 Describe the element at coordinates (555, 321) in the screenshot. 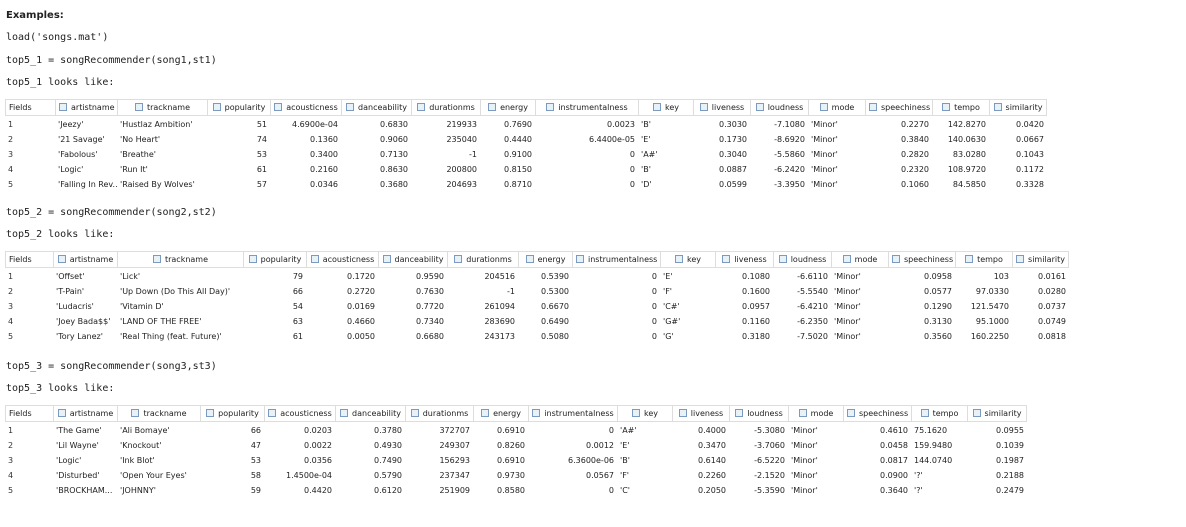

I see `table-cell: 0.6490` at that location.